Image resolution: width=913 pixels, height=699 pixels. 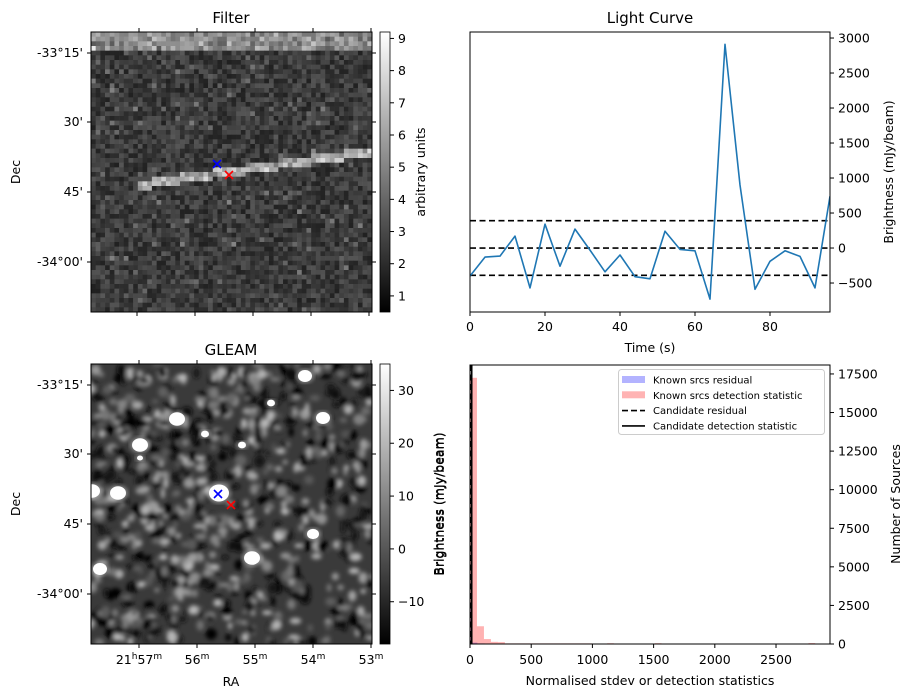 What do you see at coordinates (854, 73) in the screenshot?
I see `light-curve-ytick-label: 2500` at bounding box center [854, 73].